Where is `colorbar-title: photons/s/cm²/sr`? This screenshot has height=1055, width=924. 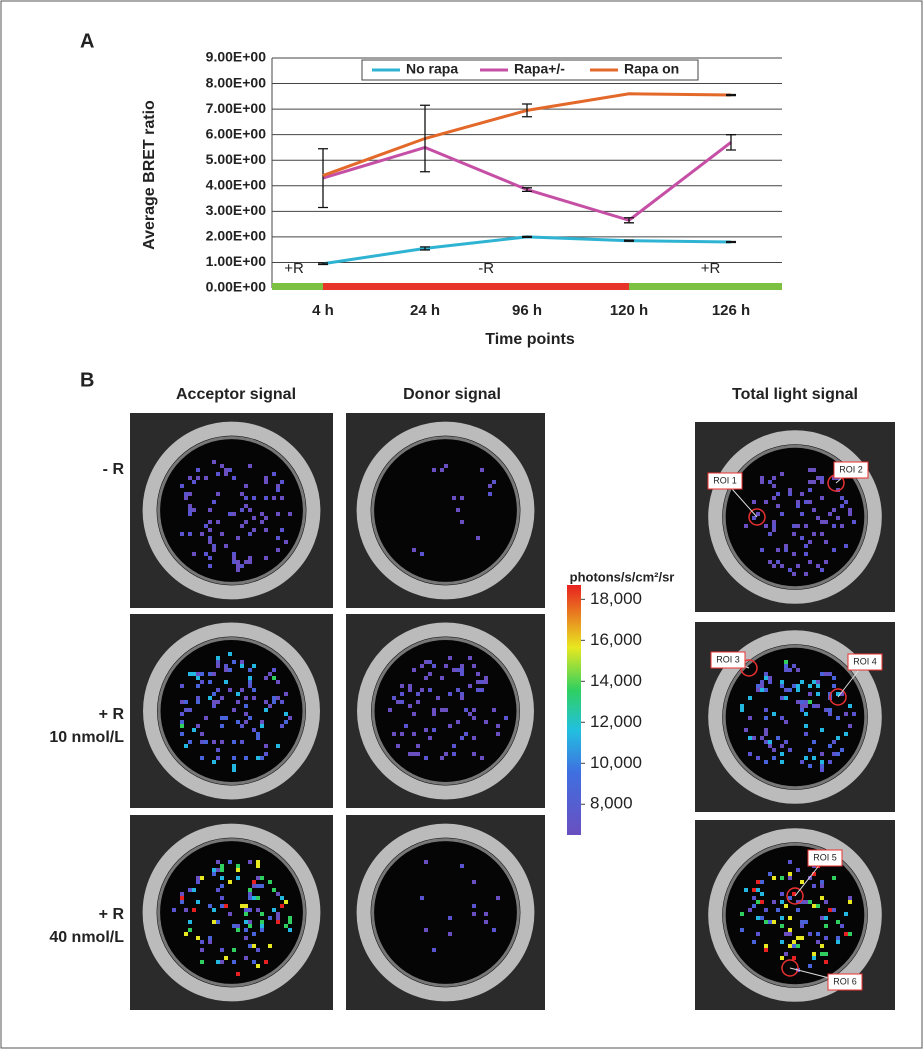 colorbar-title: photons/s/cm²/sr is located at coordinates (622, 576).